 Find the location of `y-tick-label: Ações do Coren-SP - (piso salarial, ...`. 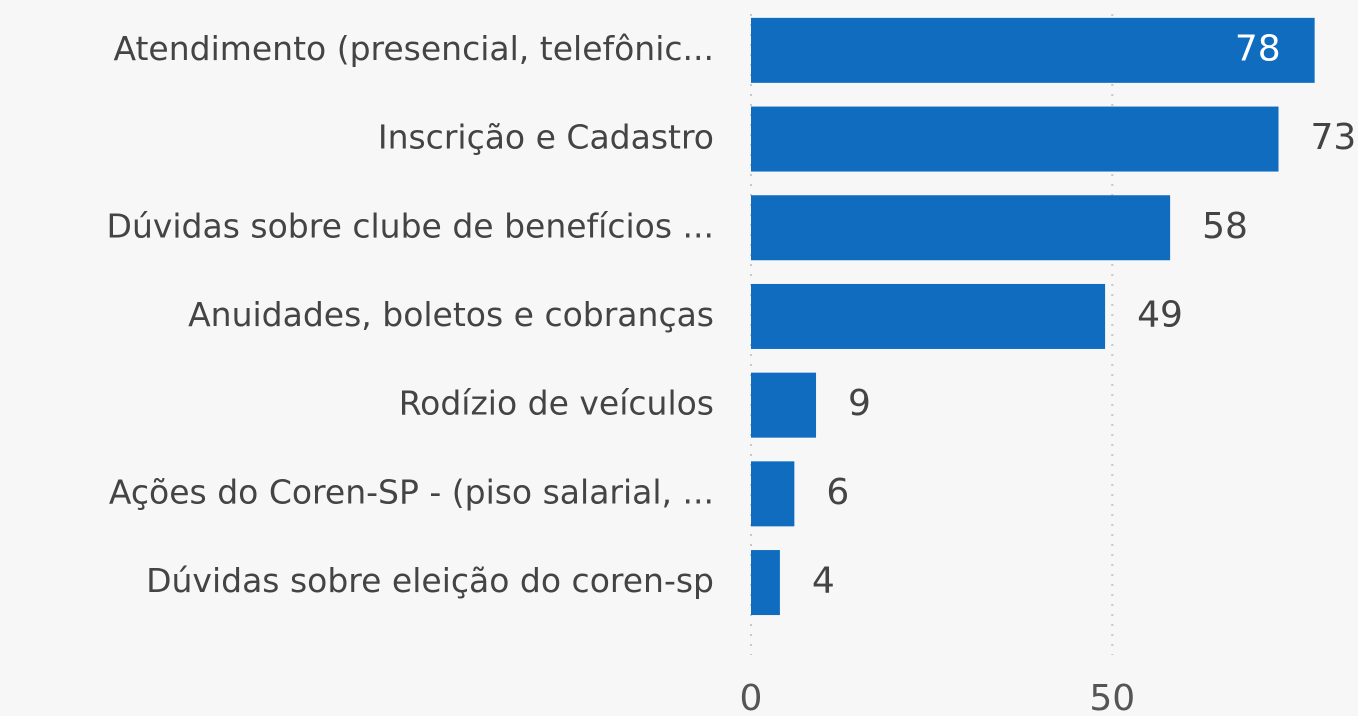

y-tick-label: Ações do Coren-SP - (piso salarial, ... is located at coordinates (411, 491).